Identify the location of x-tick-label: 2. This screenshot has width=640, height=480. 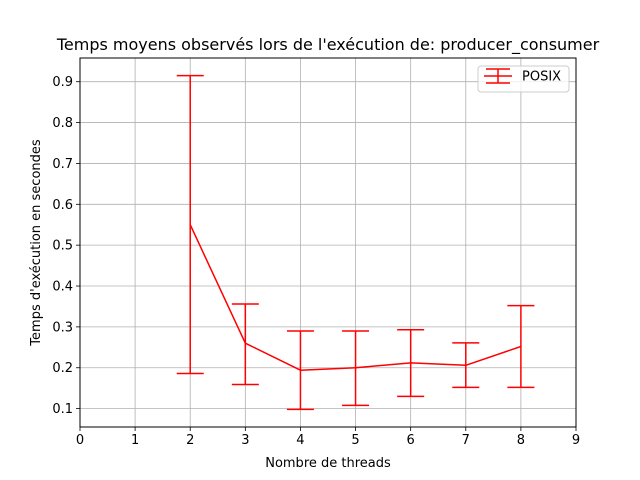
(190, 440).